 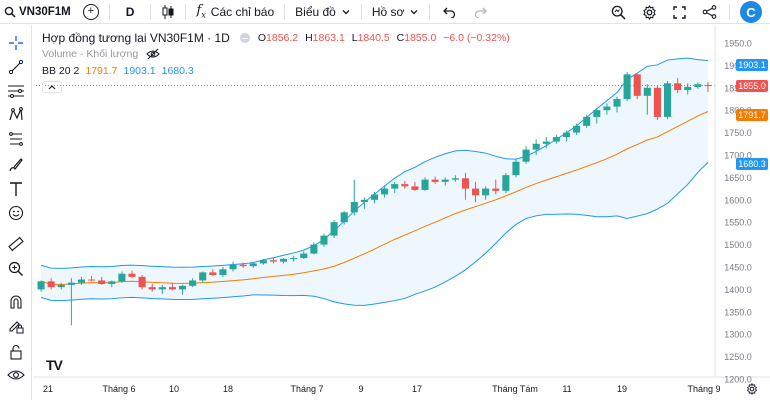 What do you see at coordinates (262, 38) in the screenshot?
I see `open-label: O` at bounding box center [262, 38].